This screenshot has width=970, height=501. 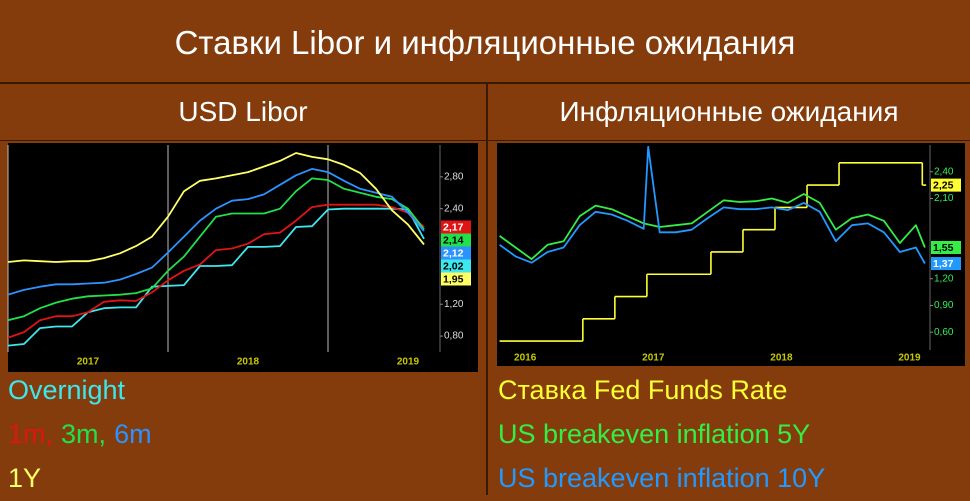 I want to click on legend-row: 1m 3m 6m, so click(x=84, y=434).